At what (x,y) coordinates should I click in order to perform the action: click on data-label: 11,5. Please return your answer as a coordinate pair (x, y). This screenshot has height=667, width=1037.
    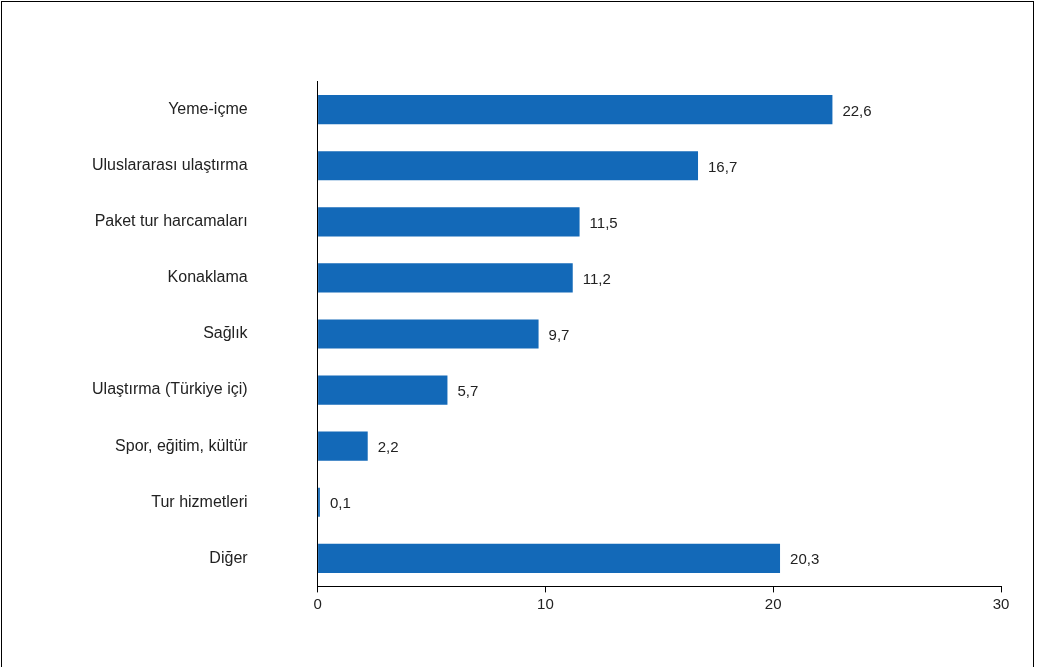
    Looking at the image, I should click on (603, 222).